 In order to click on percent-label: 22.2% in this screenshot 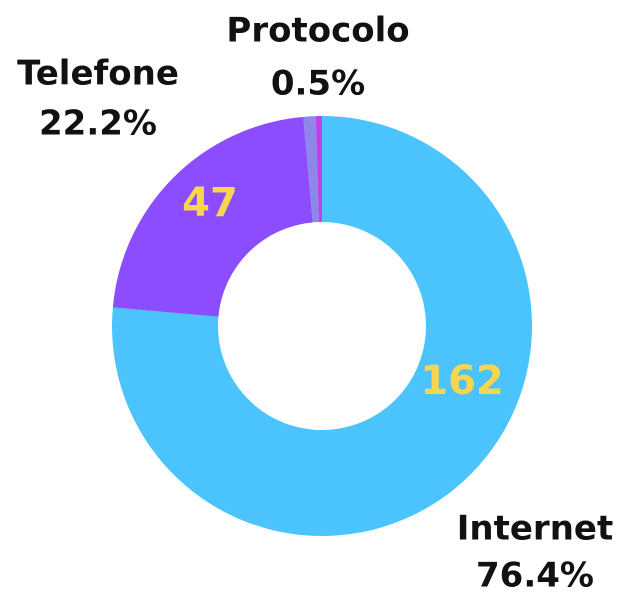, I will do `click(98, 124)`.